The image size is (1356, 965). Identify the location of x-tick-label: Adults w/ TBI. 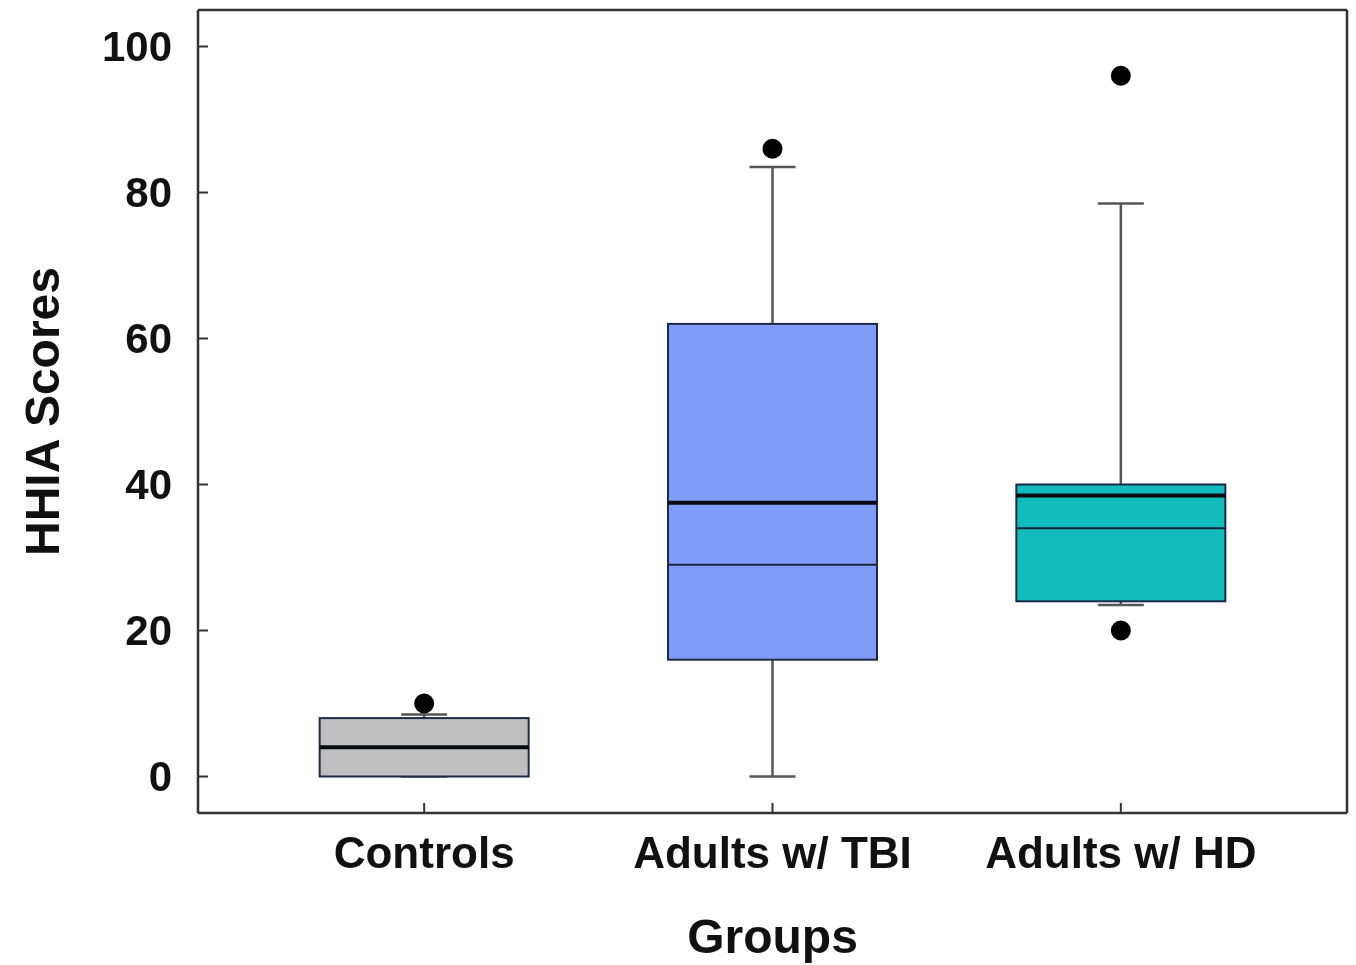
(772, 853).